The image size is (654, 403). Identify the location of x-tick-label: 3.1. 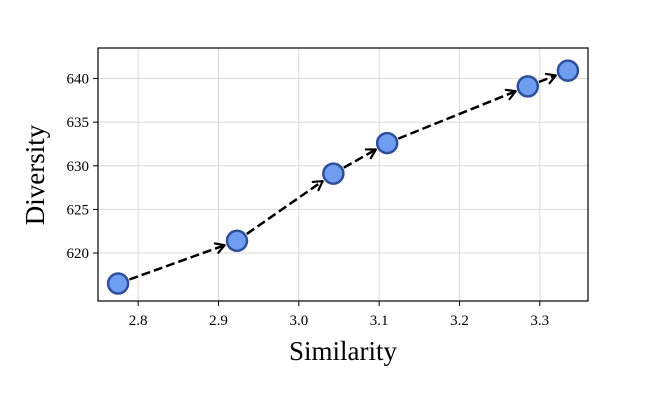
(379, 321).